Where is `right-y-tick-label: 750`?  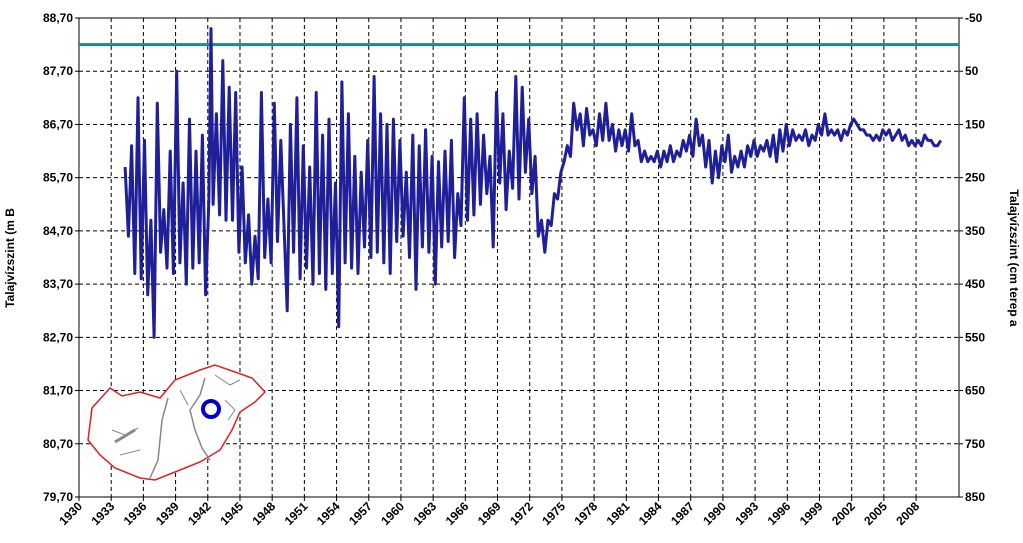 right-y-tick-label: 750 is located at coordinates (975, 444).